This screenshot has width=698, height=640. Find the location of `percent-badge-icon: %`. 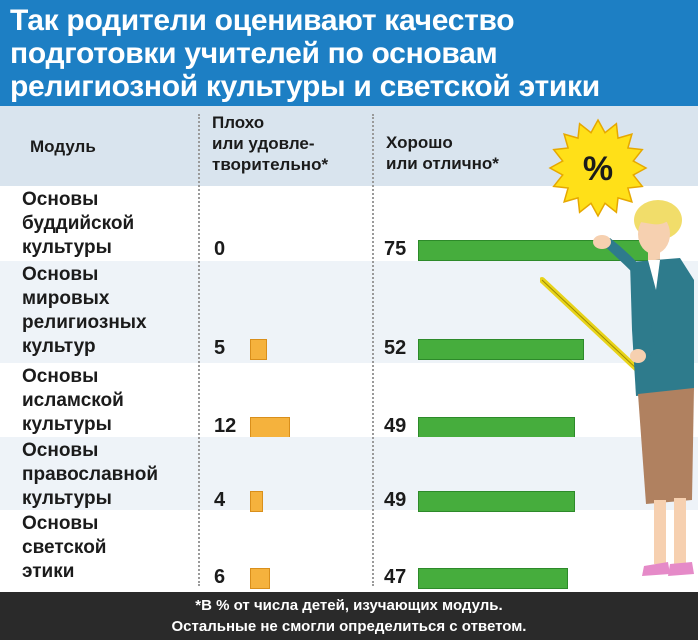

percent-badge-icon: % is located at coordinates (598, 168).